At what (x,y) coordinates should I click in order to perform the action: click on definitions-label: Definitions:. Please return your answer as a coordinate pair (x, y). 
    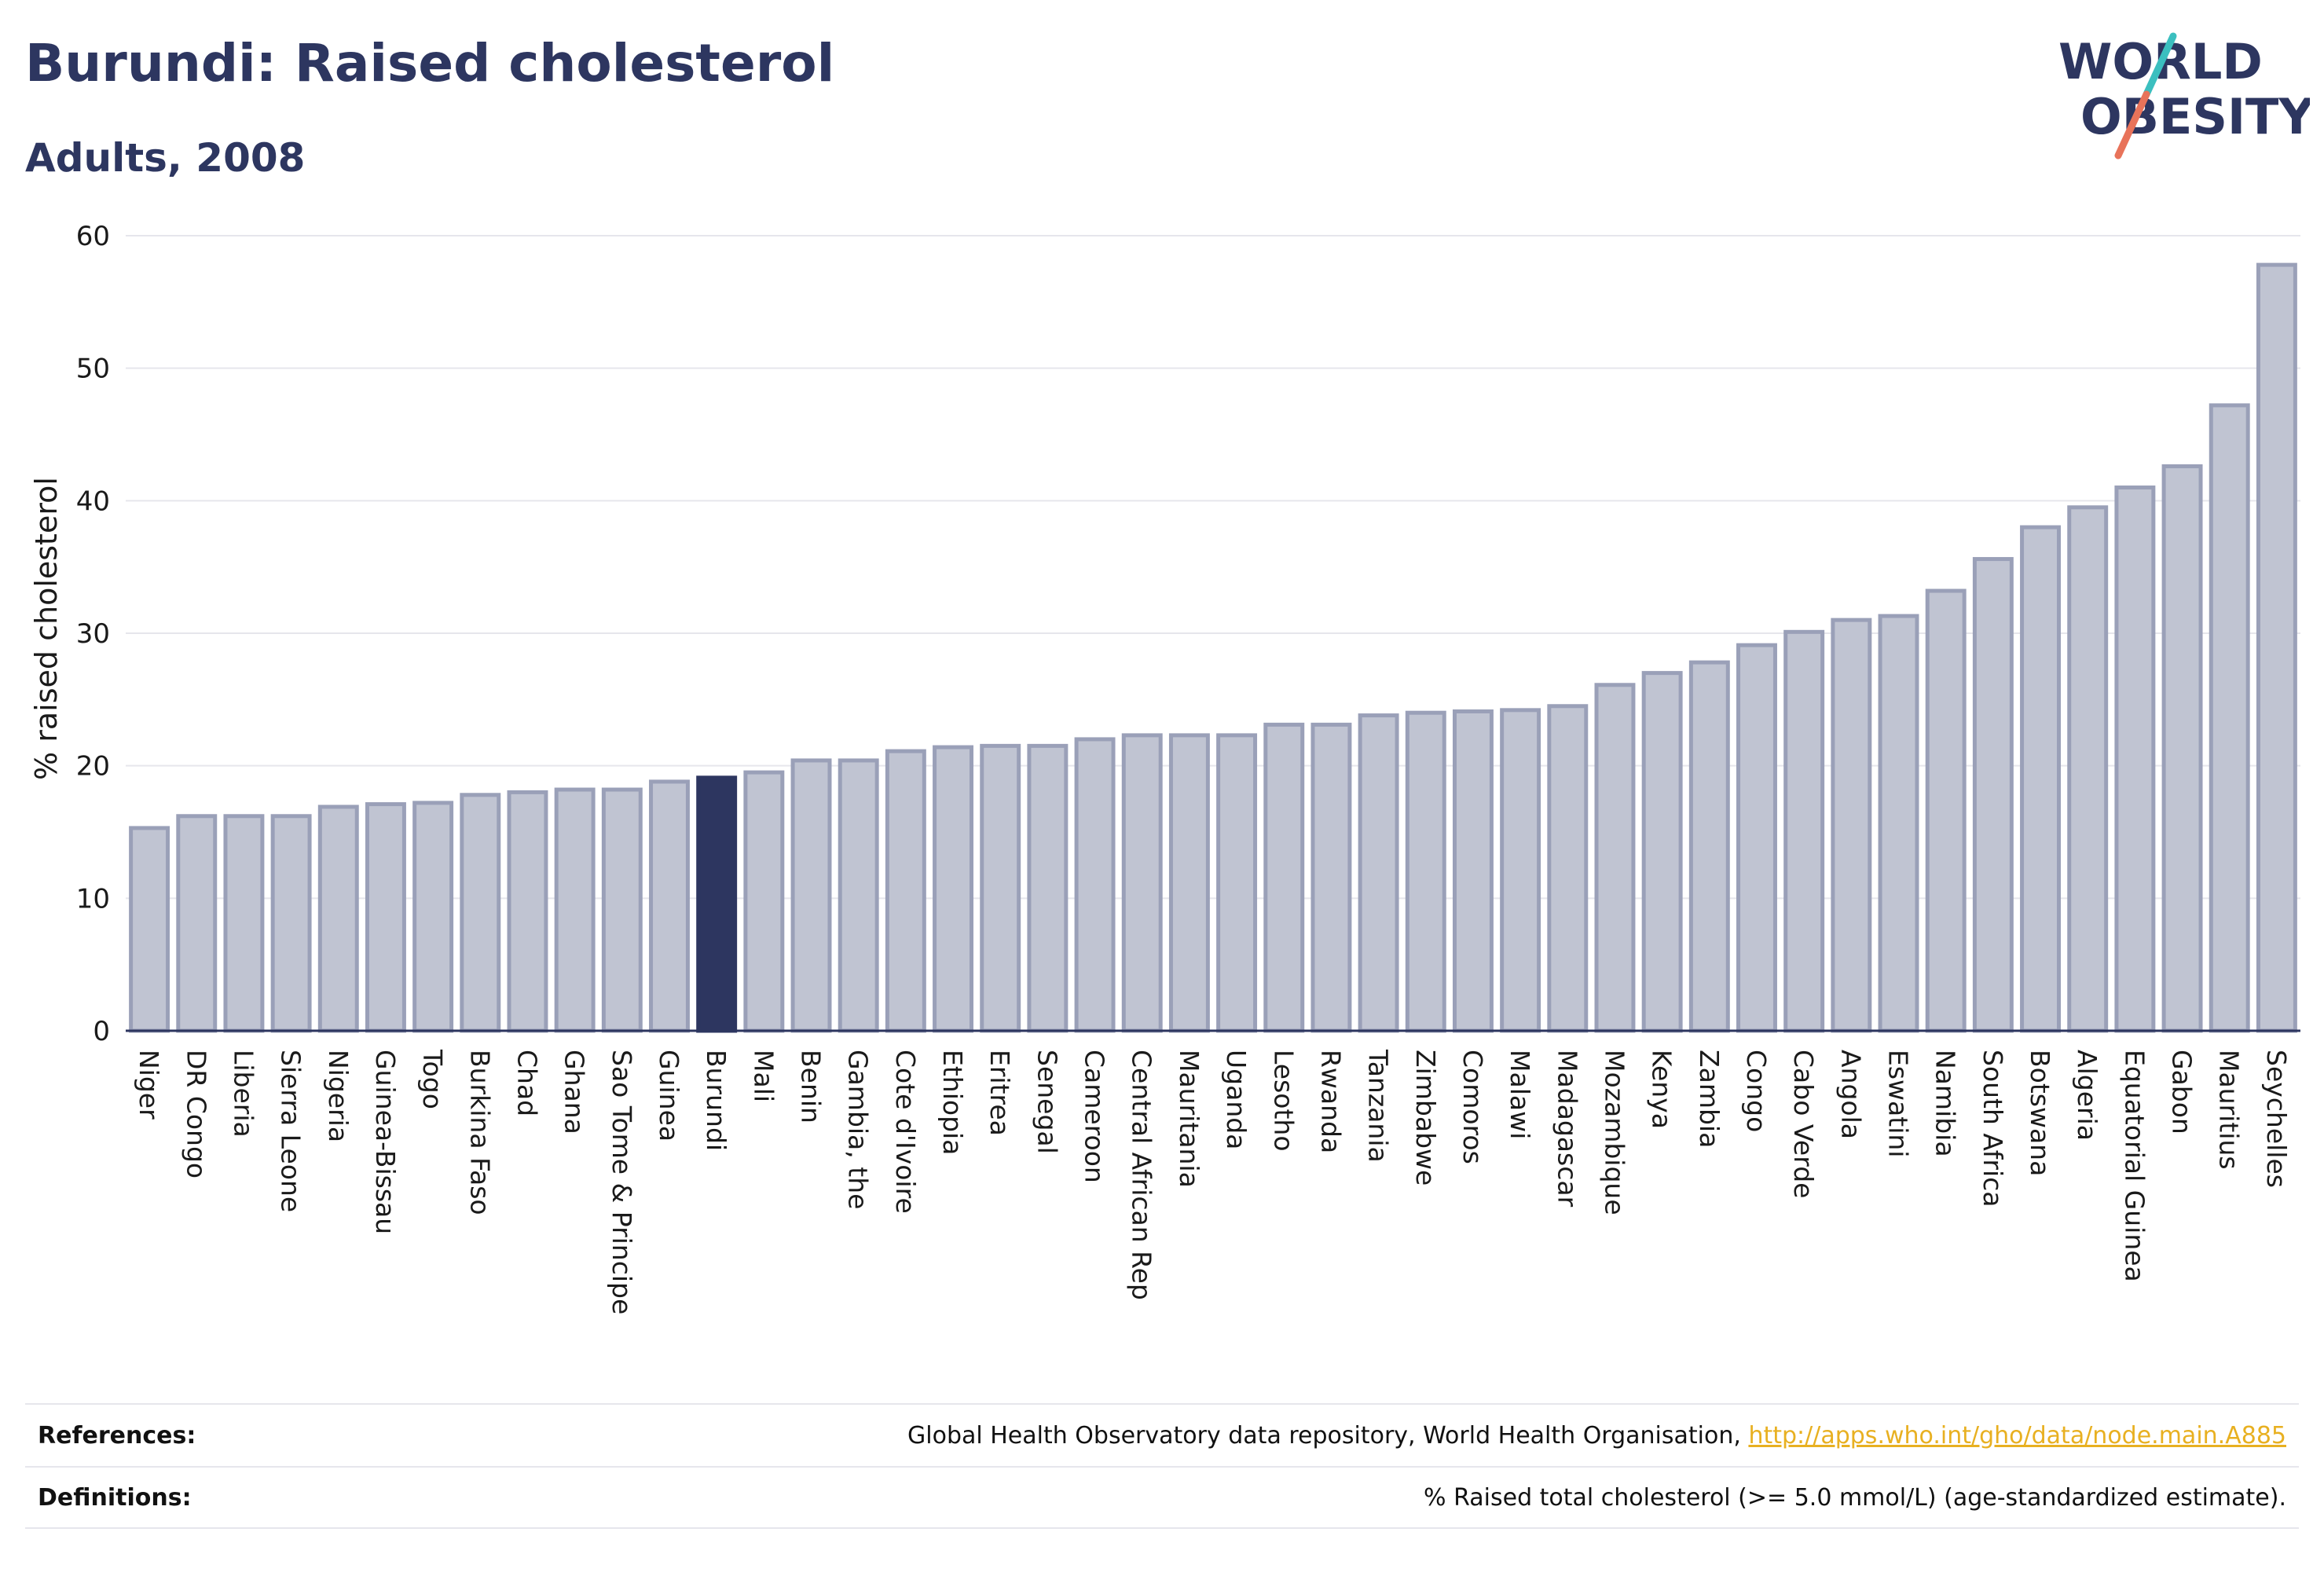
    Looking at the image, I should click on (115, 1497).